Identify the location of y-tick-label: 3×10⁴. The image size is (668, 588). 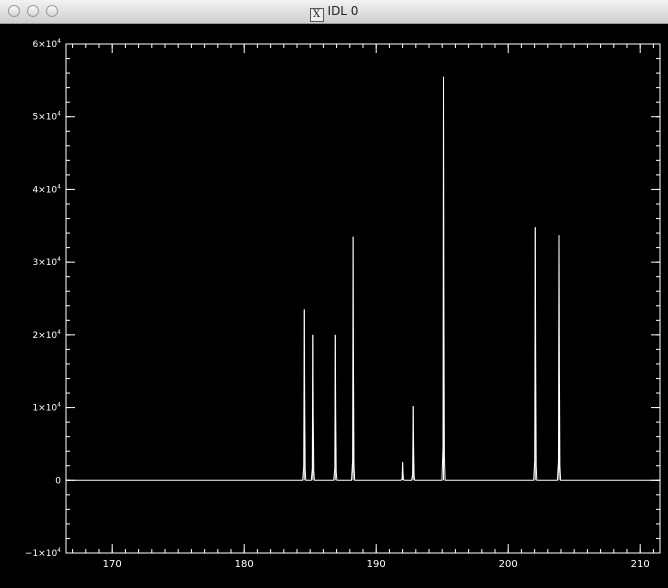
(46, 262).